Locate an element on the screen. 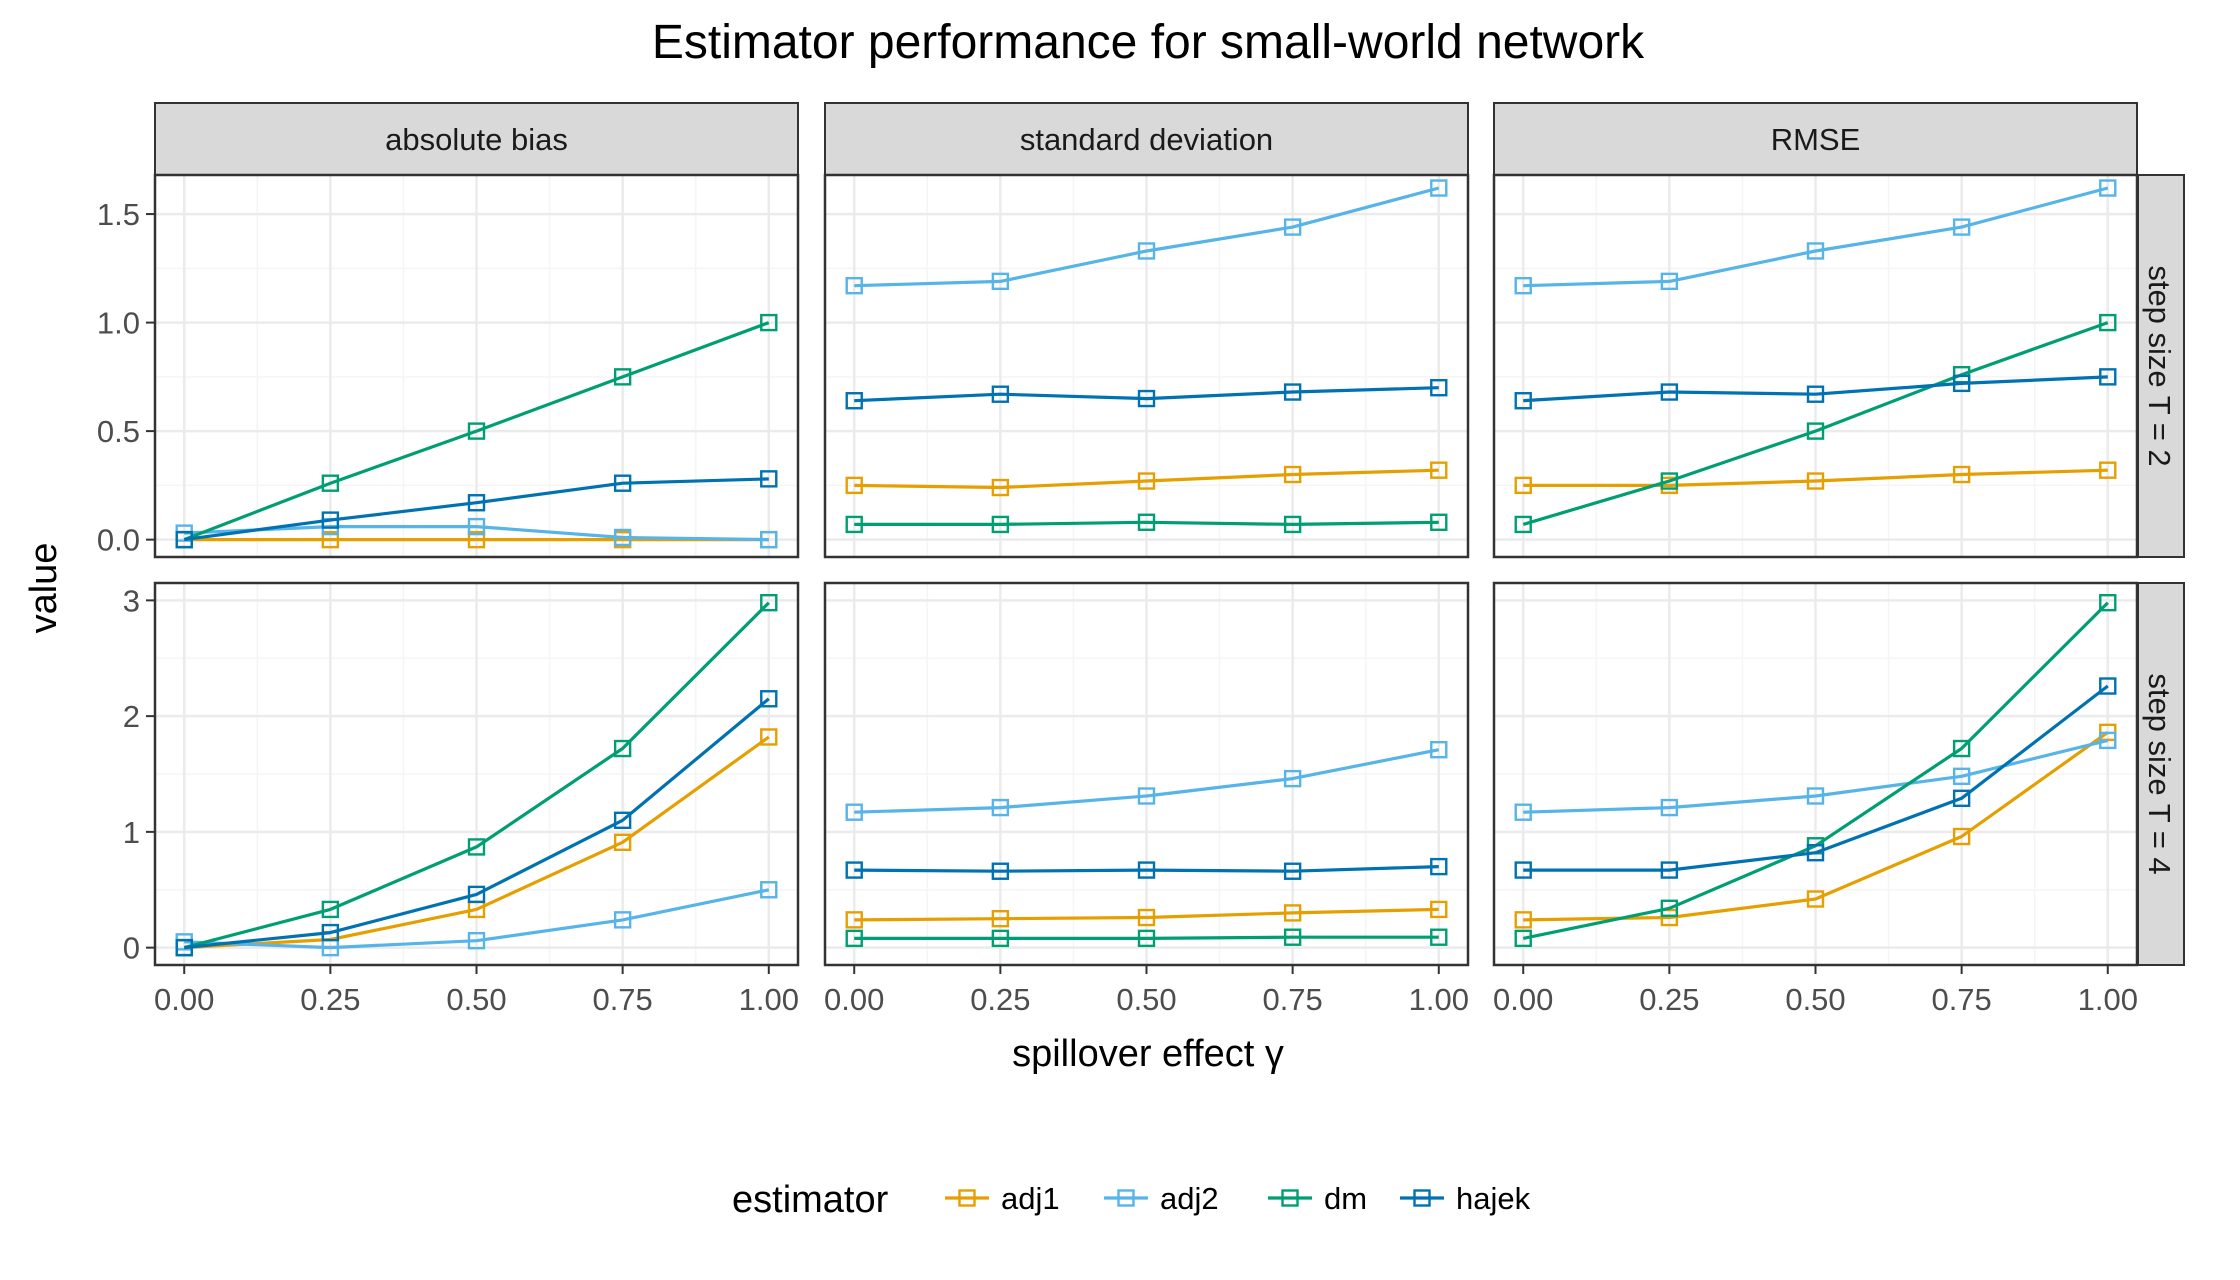  y-tick-label: 0.0 is located at coordinates (118, 540).